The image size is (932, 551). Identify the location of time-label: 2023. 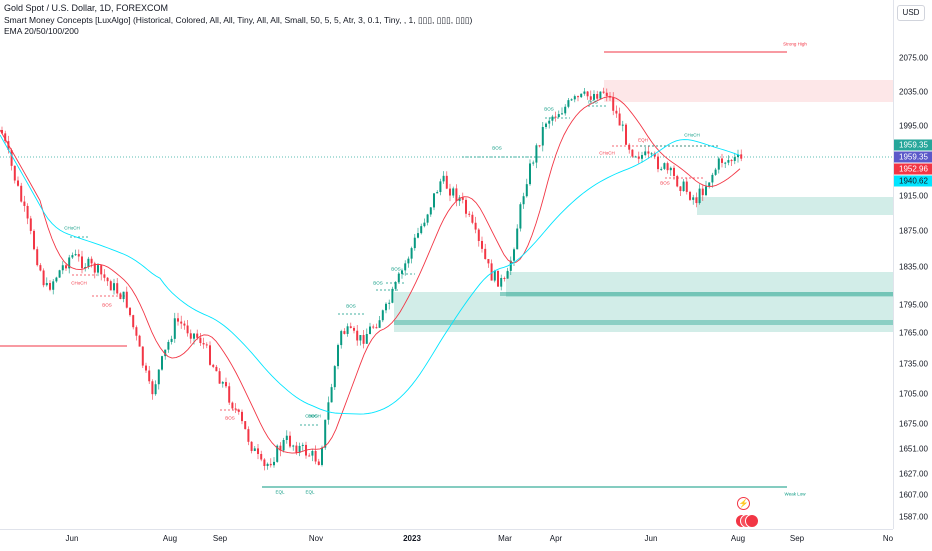
(412, 538).